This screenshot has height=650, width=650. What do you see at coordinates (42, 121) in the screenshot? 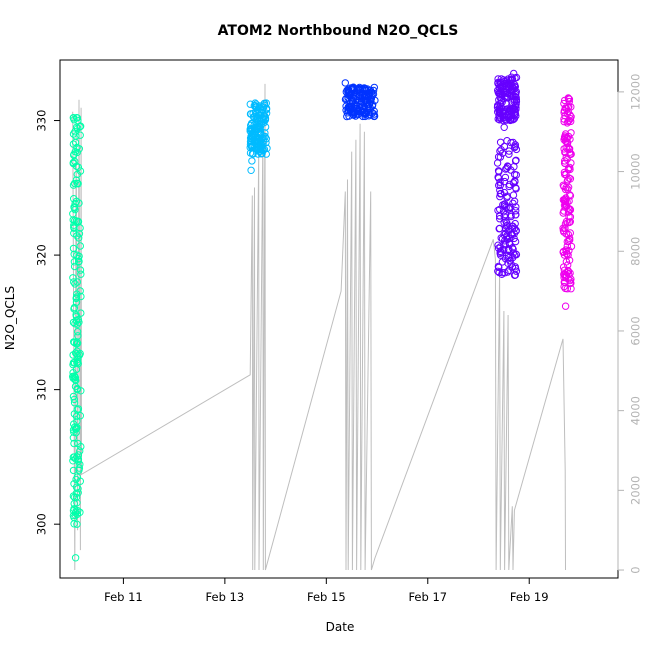
I see `y-tick-label-4: 330` at bounding box center [42, 121].